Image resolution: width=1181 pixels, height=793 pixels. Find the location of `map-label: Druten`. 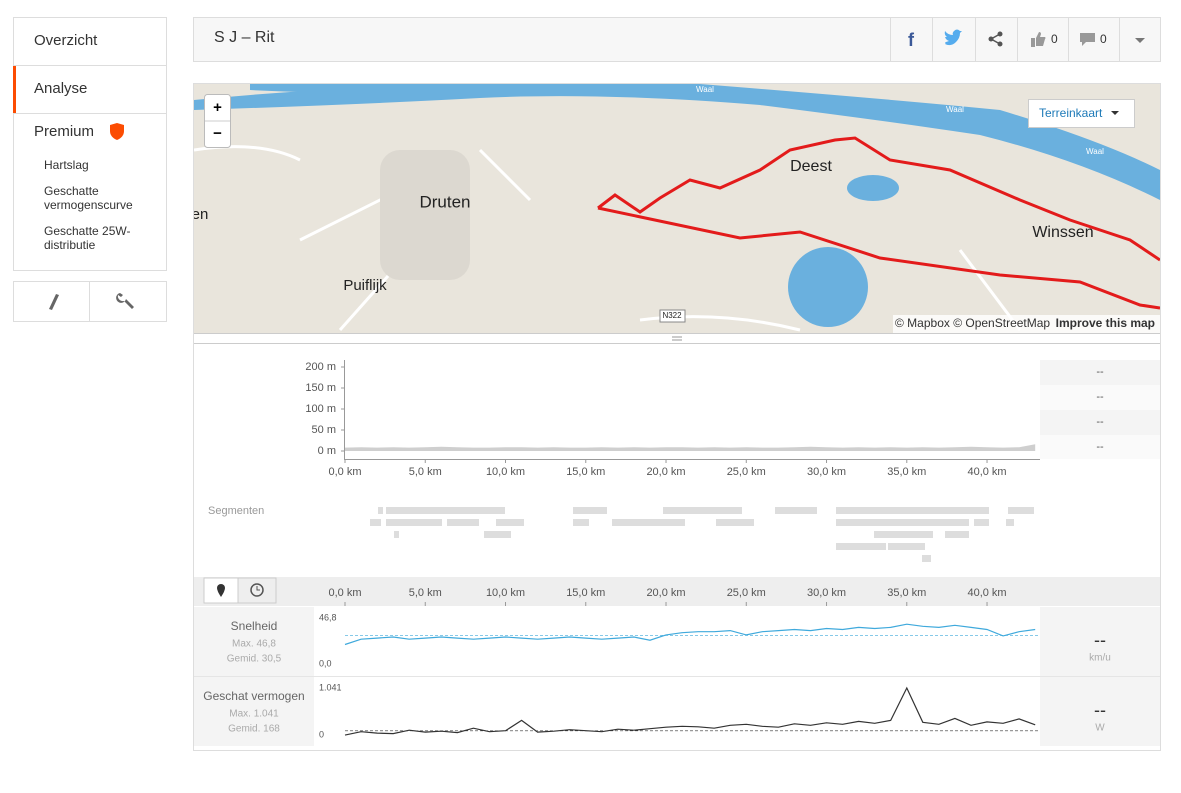

map-label: Druten is located at coordinates (444, 201).